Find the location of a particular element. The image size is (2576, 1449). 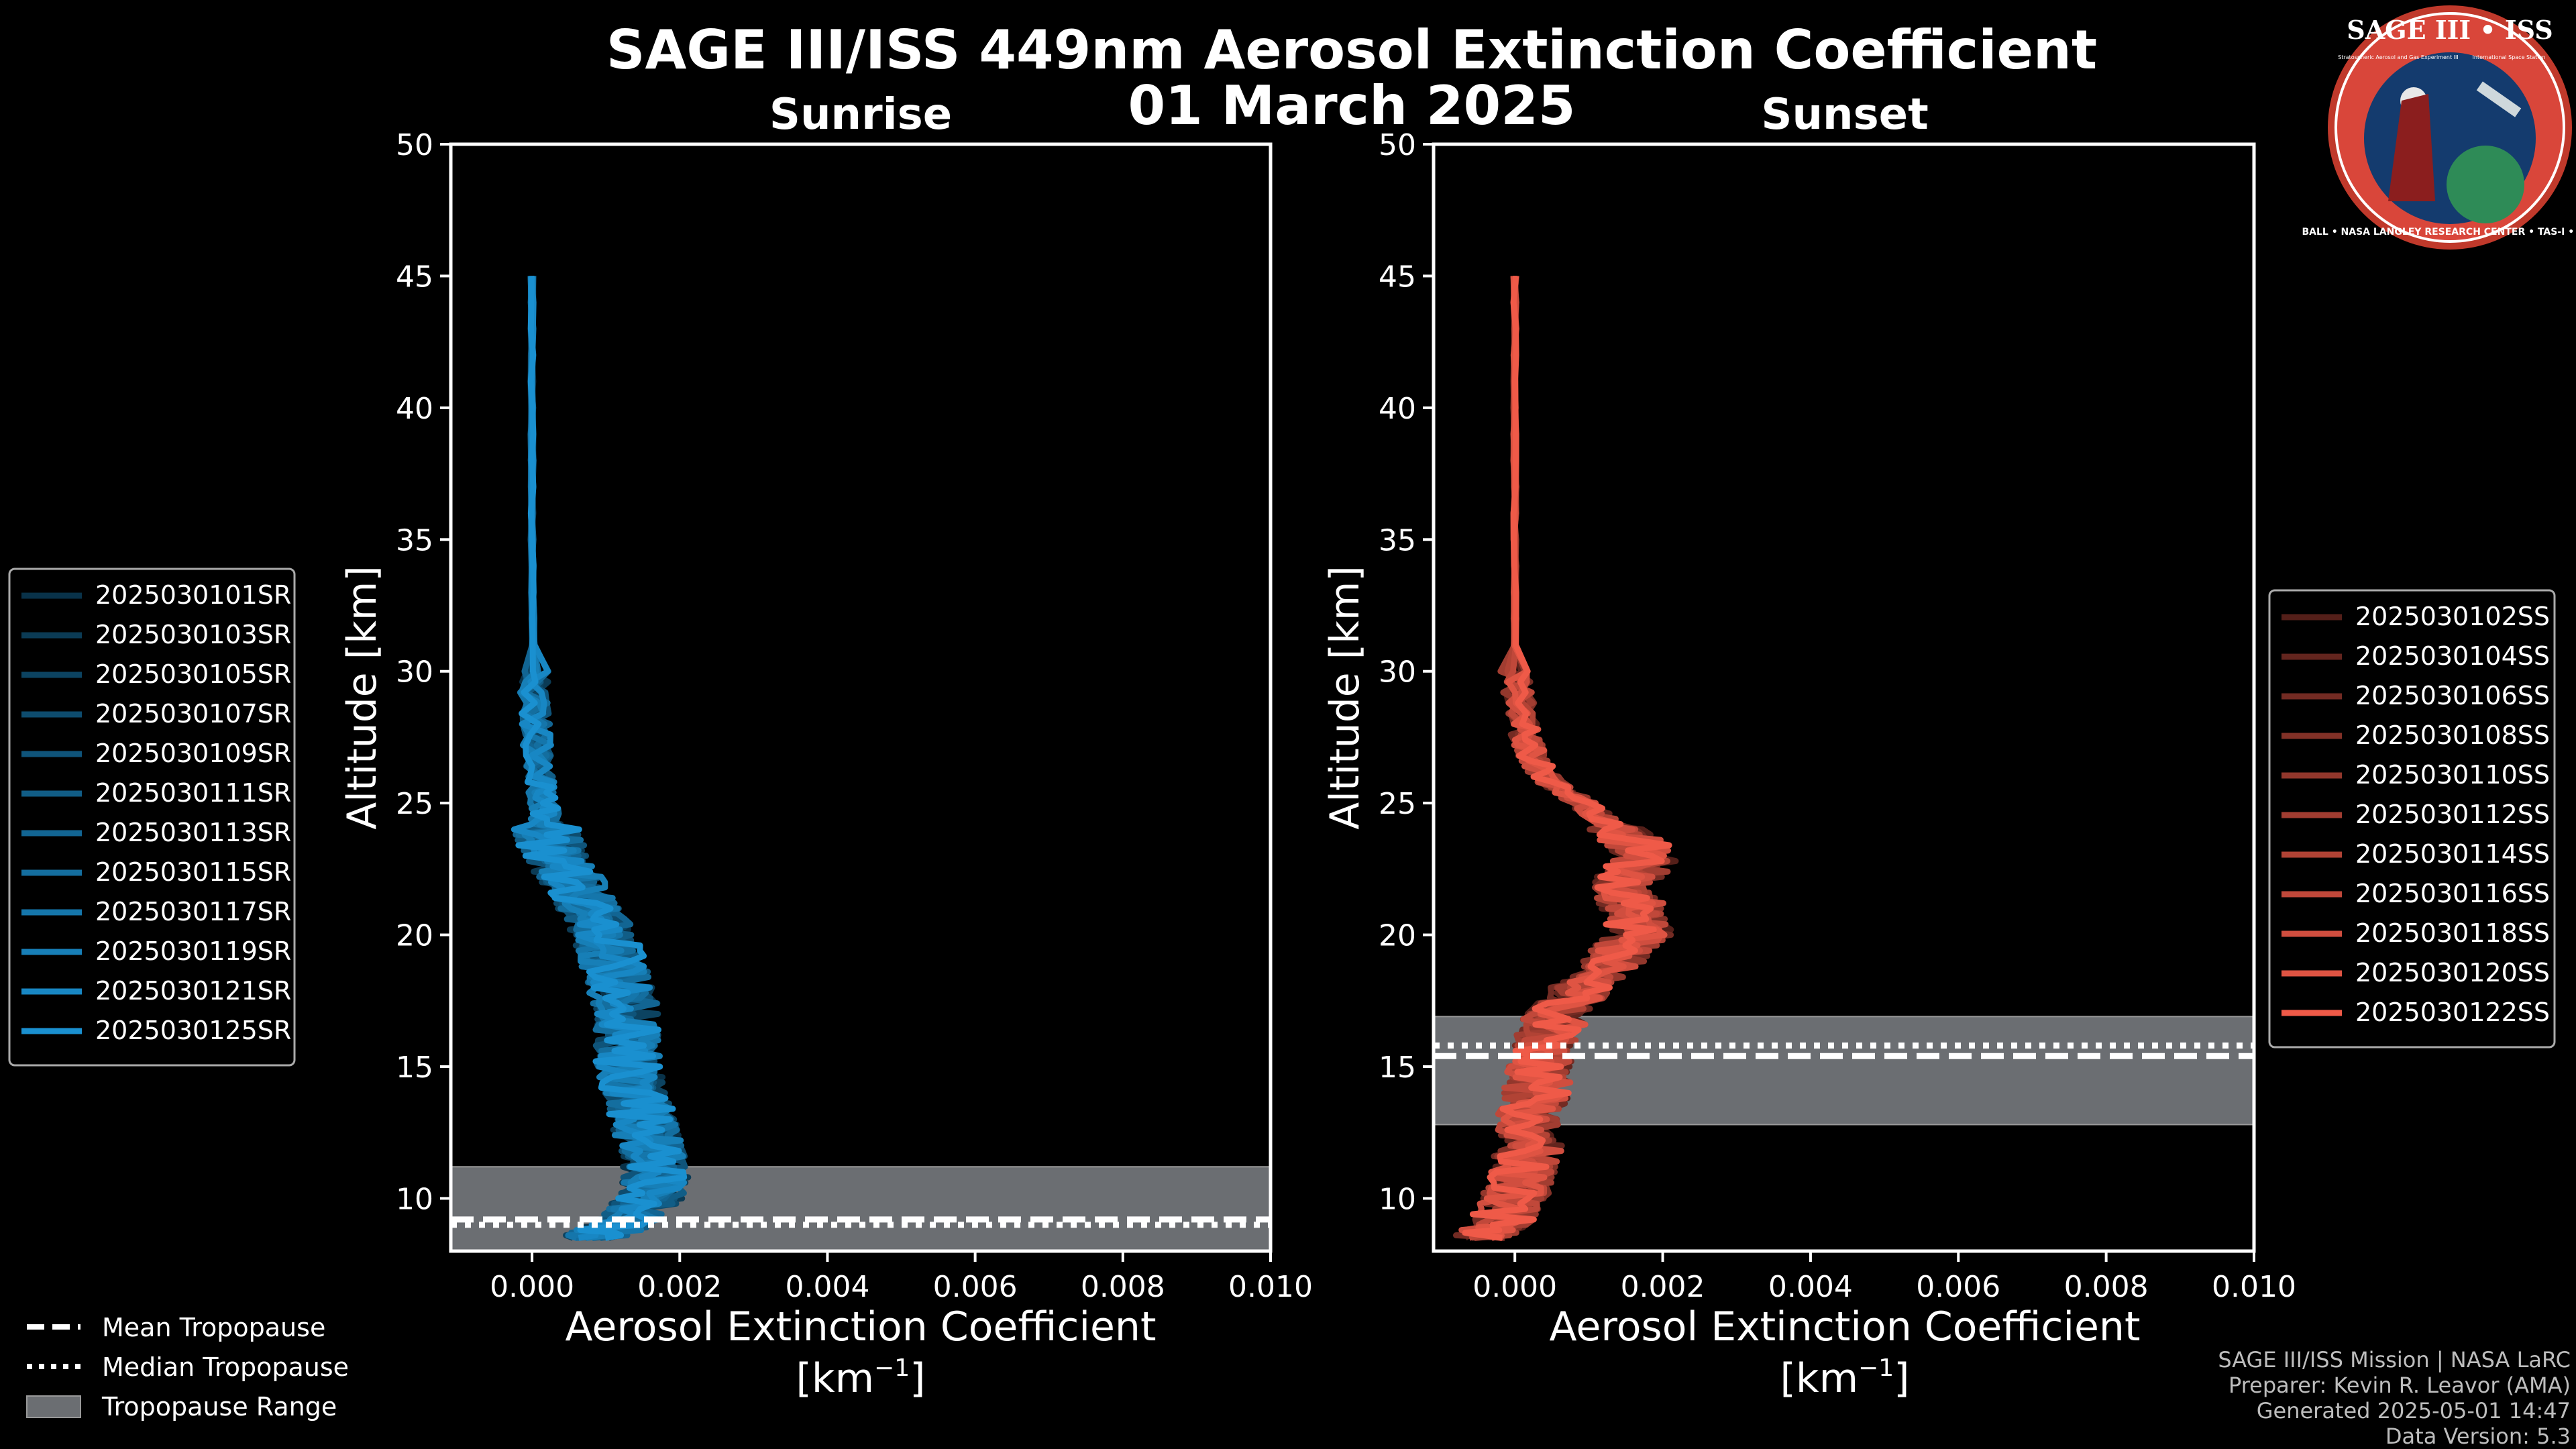

sunrise-legend-entry: 2025030113SR is located at coordinates (193, 832).